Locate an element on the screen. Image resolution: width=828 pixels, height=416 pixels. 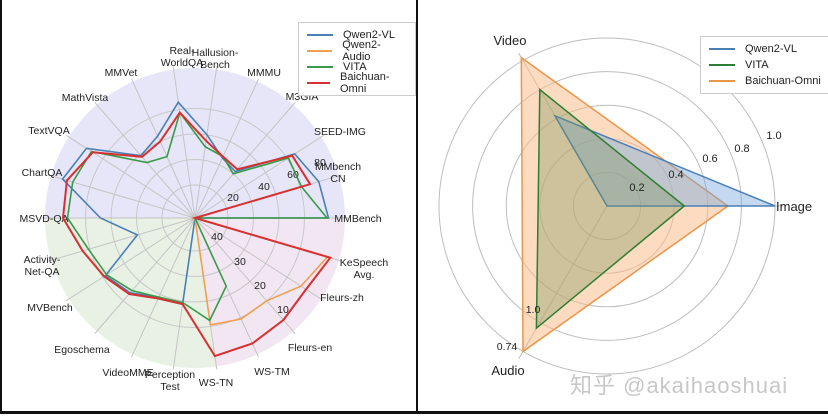
axis-label: WS-TM is located at coordinates (272, 372).